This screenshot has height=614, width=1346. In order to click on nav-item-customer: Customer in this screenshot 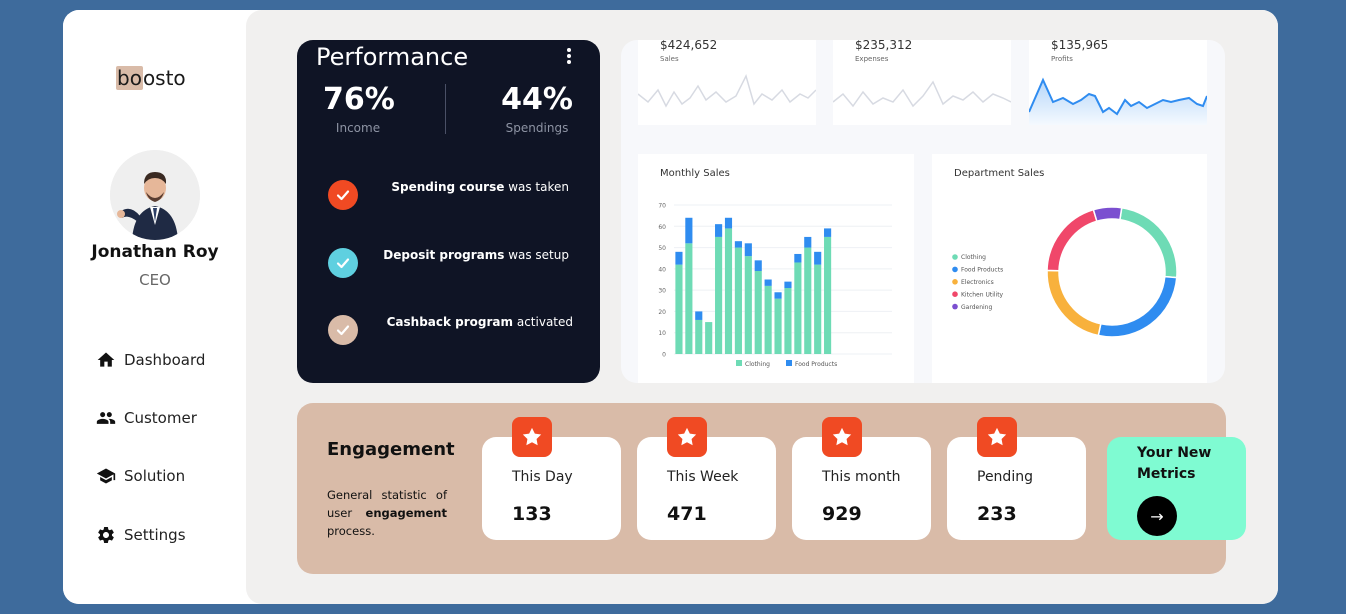, I will do `click(146, 418)`.